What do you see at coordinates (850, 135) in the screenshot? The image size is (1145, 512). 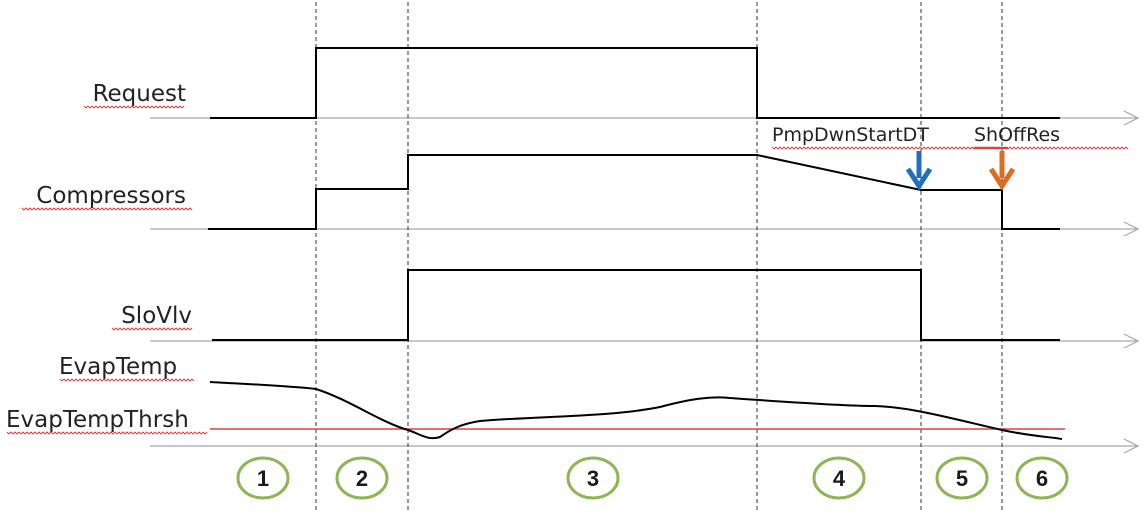 I see `pump-down-start-label: PmpDwnStartDT` at bounding box center [850, 135].